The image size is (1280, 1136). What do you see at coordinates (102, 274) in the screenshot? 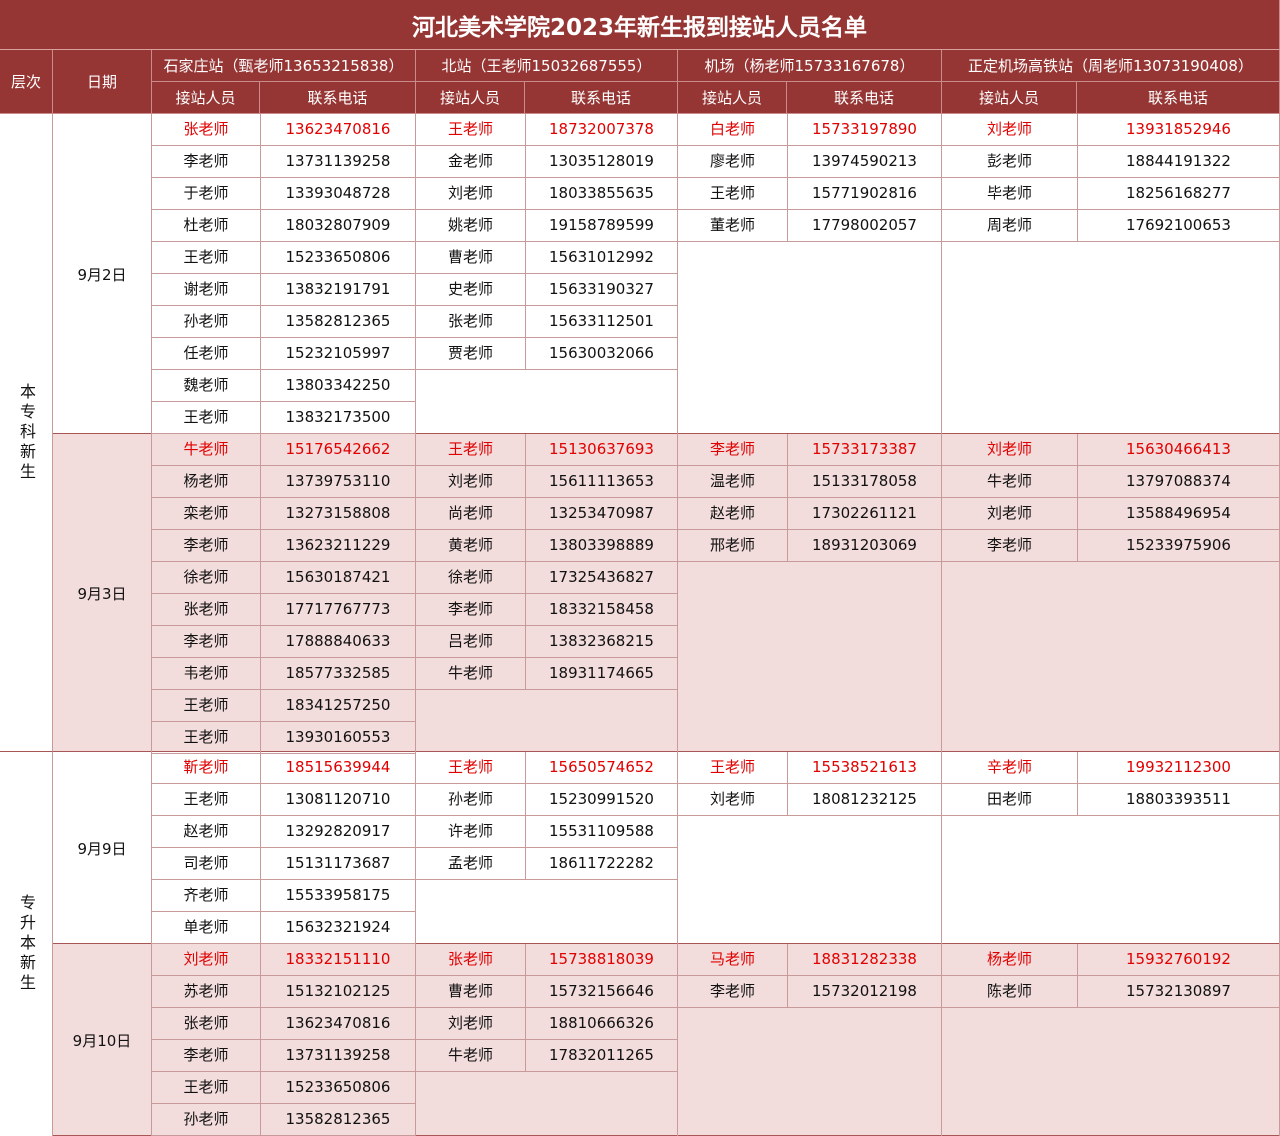
I see `date-label: 9月2日` at bounding box center [102, 274].